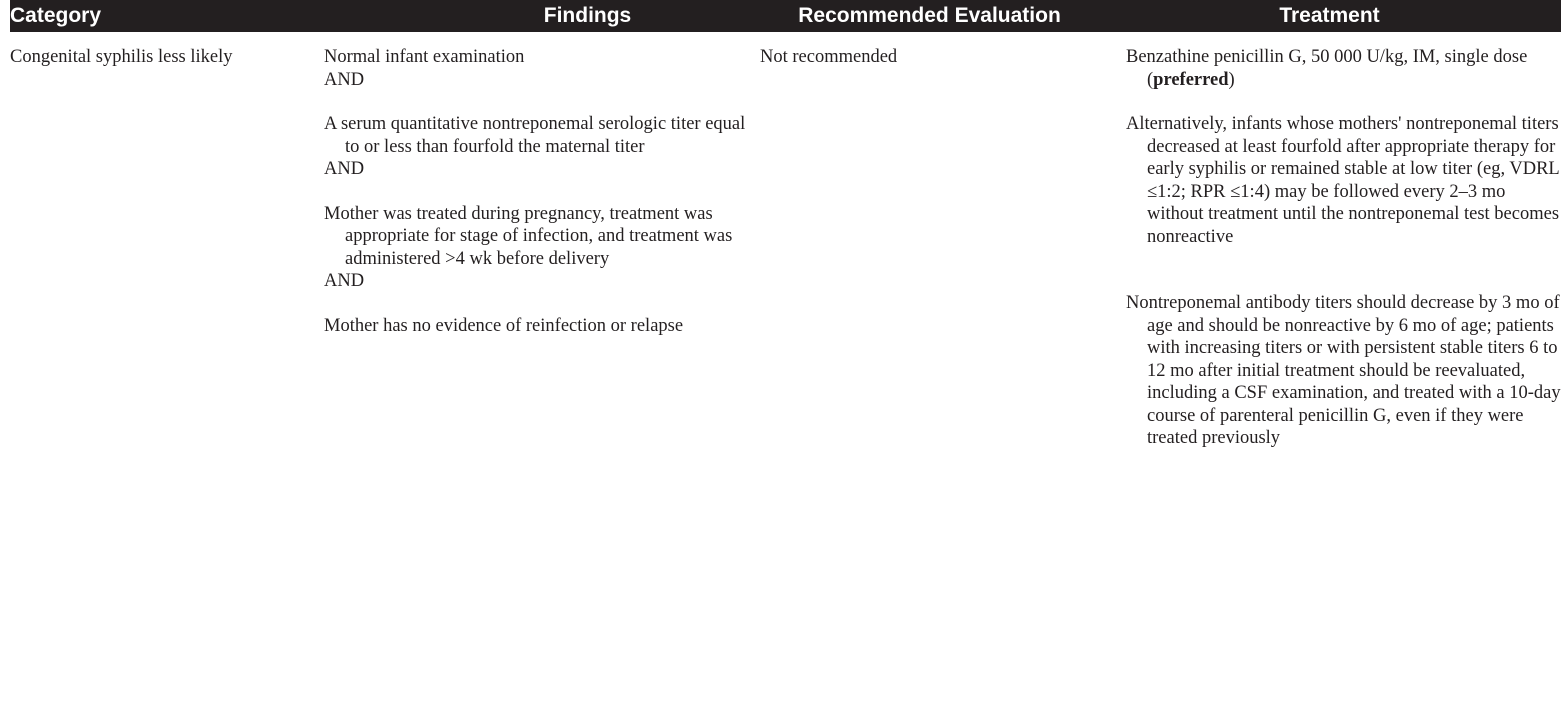 The height and width of the screenshot is (725, 1561). What do you see at coordinates (344, 169) in the screenshot?
I see `and-connector-2: AND` at bounding box center [344, 169].